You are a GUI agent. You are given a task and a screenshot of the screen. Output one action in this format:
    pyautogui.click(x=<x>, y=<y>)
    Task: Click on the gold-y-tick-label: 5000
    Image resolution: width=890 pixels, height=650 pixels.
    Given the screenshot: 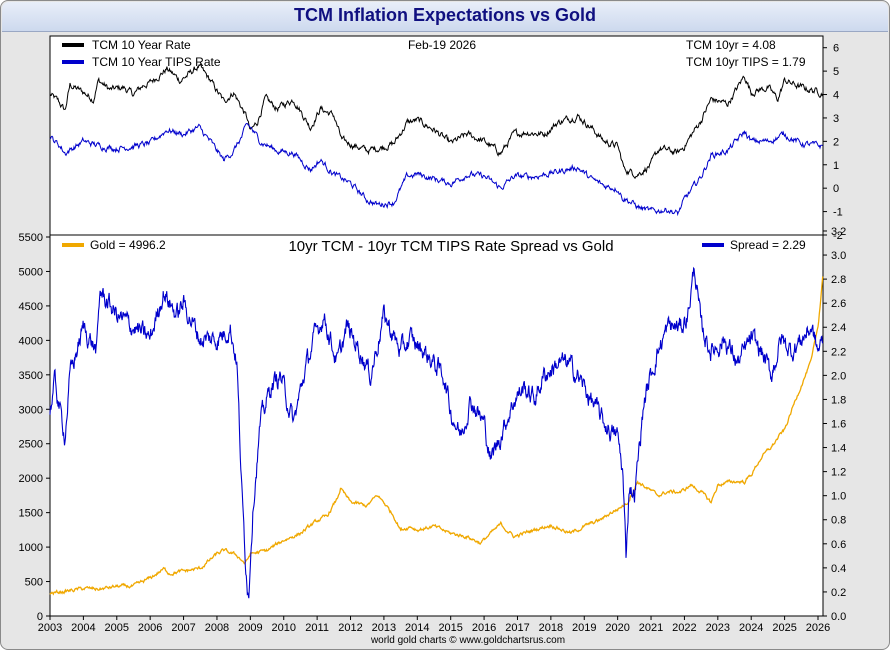 What is the action you would take?
    pyautogui.click(x=31, y=272)
    